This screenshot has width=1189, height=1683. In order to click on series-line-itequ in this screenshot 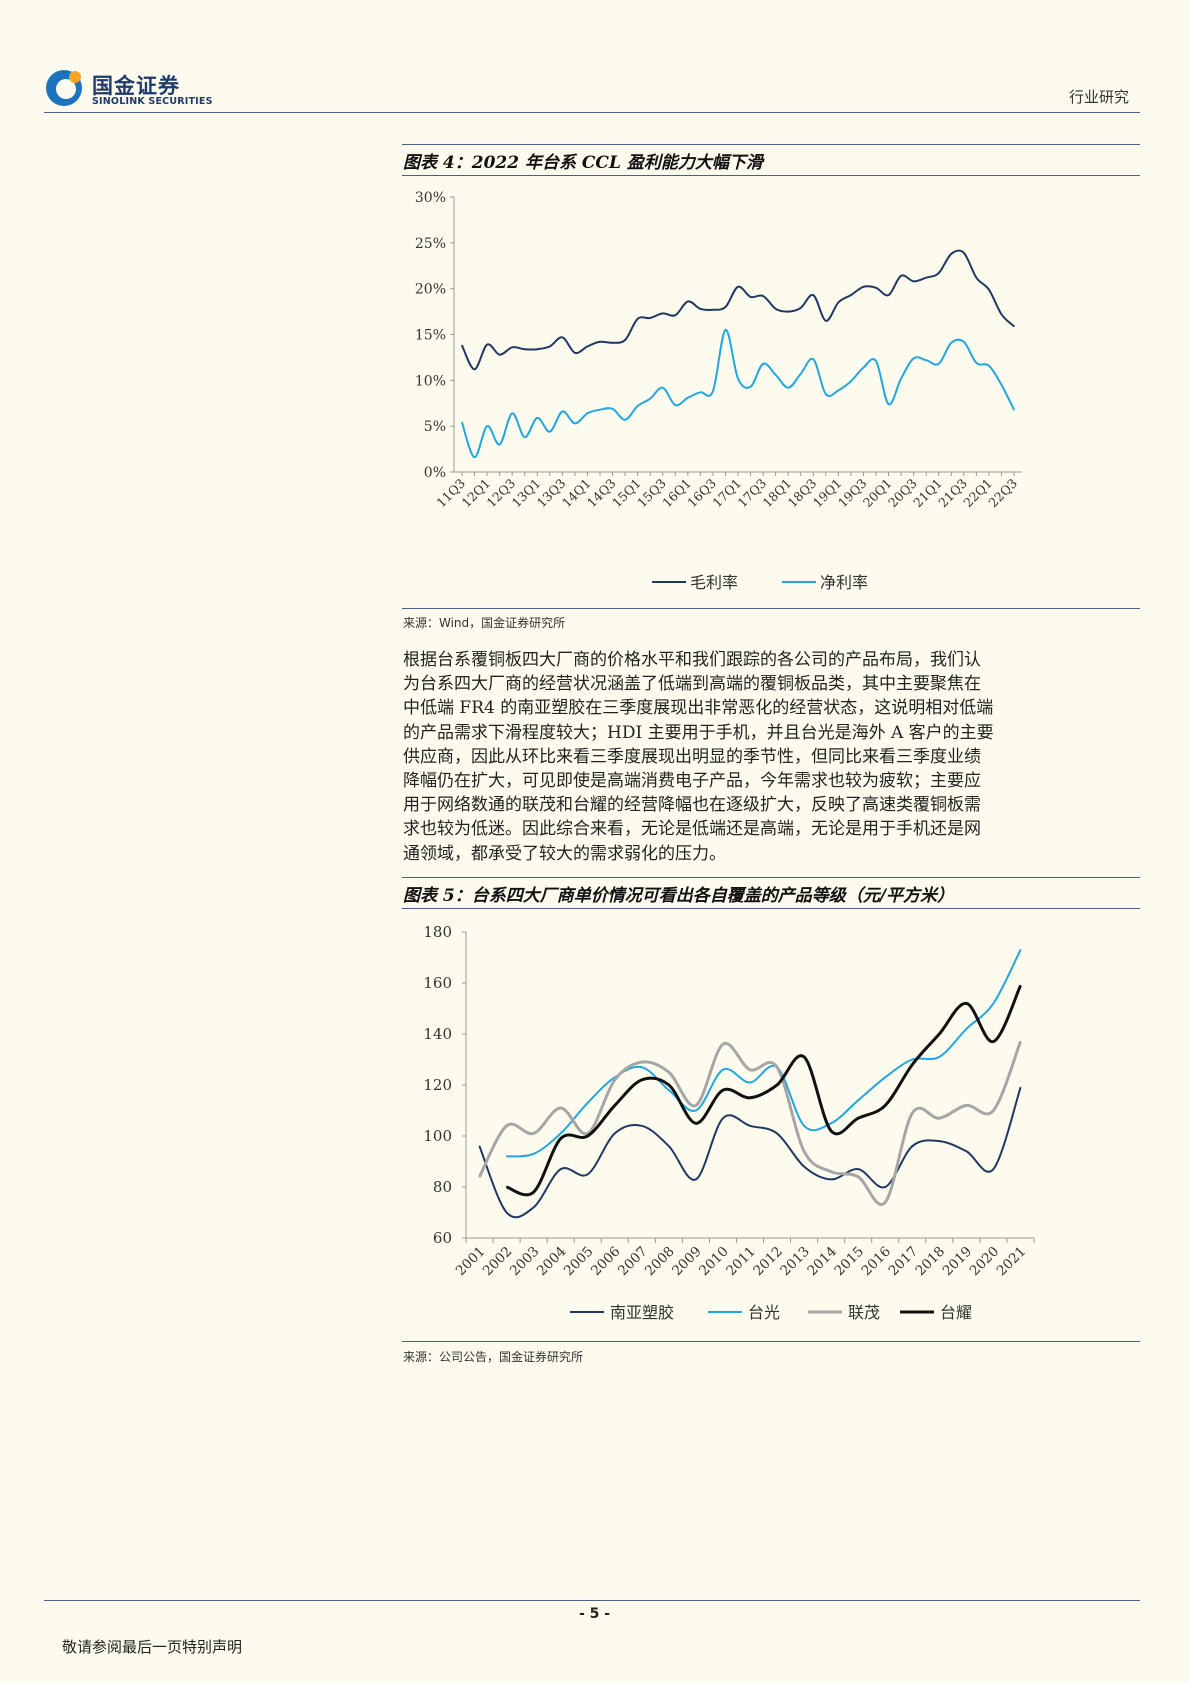, I will do `click(750, 1123)`.